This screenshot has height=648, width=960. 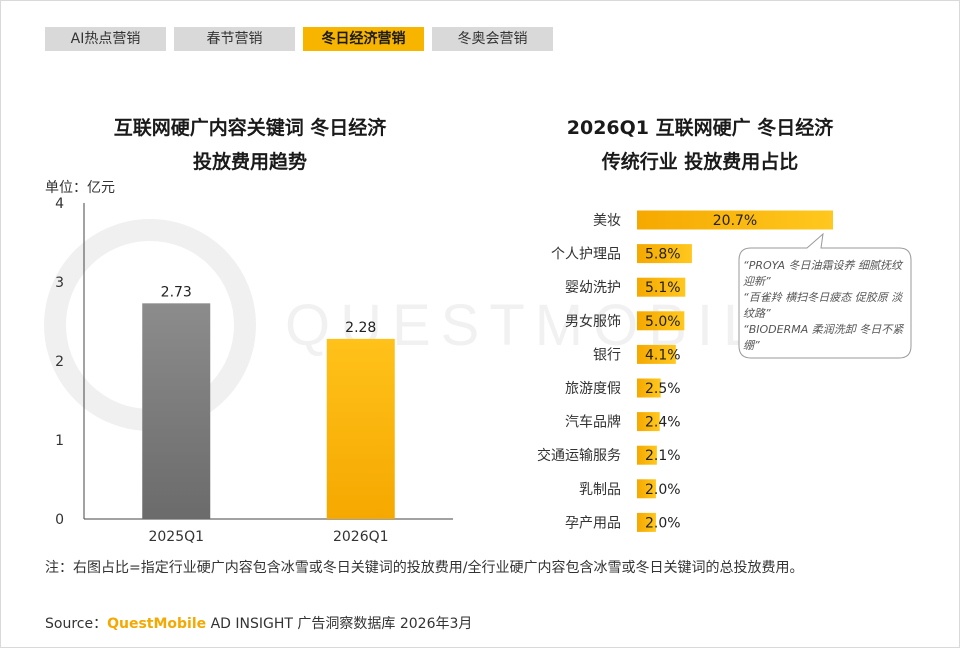 I want to click on source-rest: AD INSIGHT 广告洞察数据库 2026年3月, so click(x=339, y=624).